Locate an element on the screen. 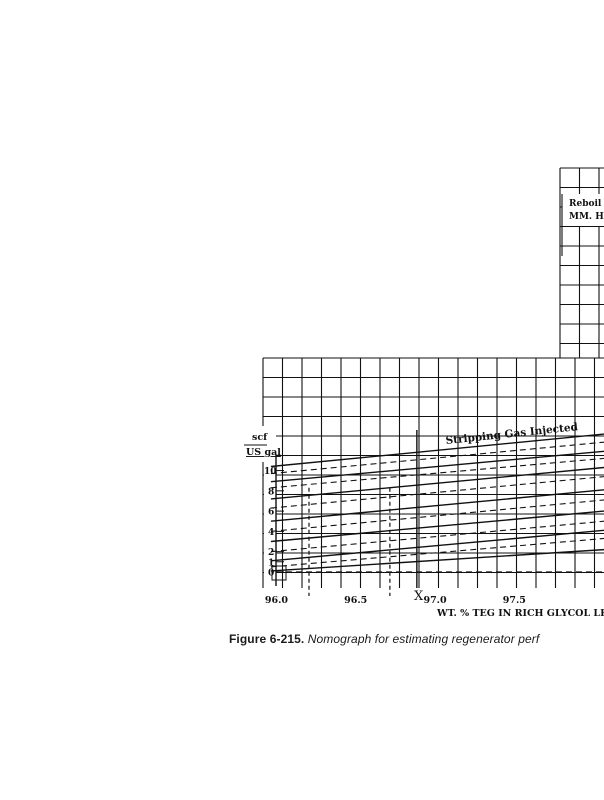  x-tick-label: 96.0 is located at coordinates (277, 600).